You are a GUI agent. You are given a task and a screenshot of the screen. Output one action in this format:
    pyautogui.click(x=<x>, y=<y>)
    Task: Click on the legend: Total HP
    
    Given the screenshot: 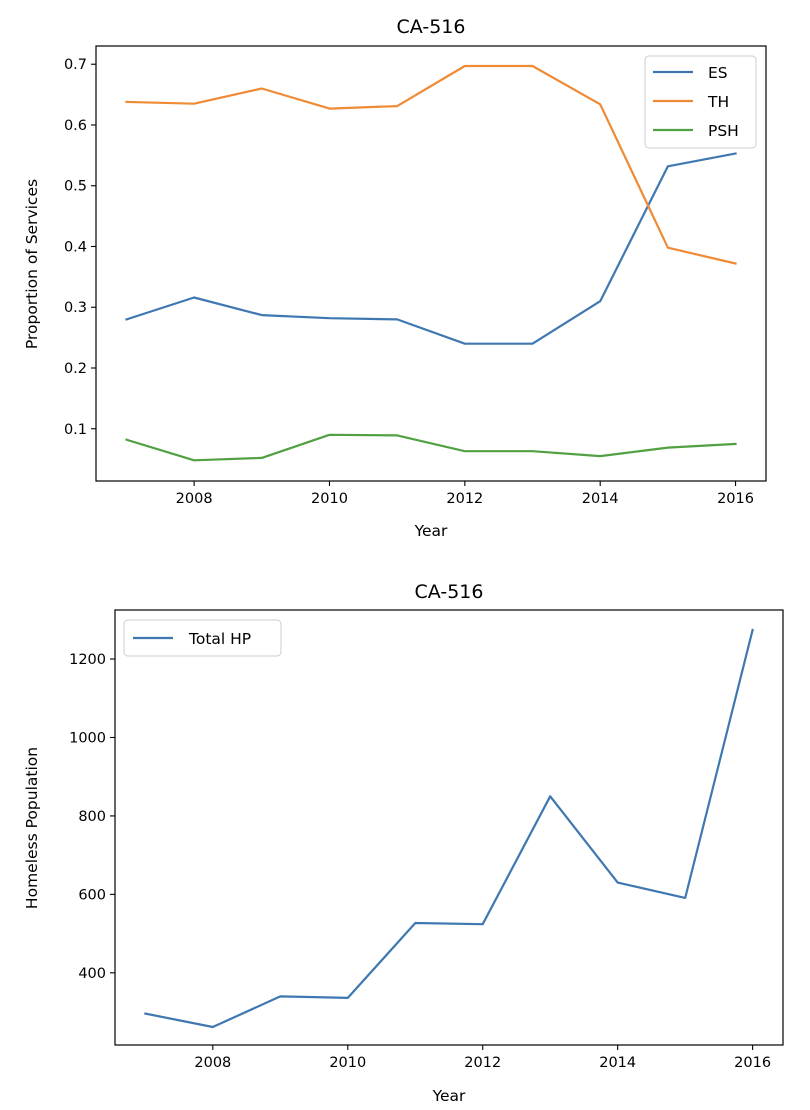 What is the action you would take?
    pyautogui.click(x=202, y=638)
    